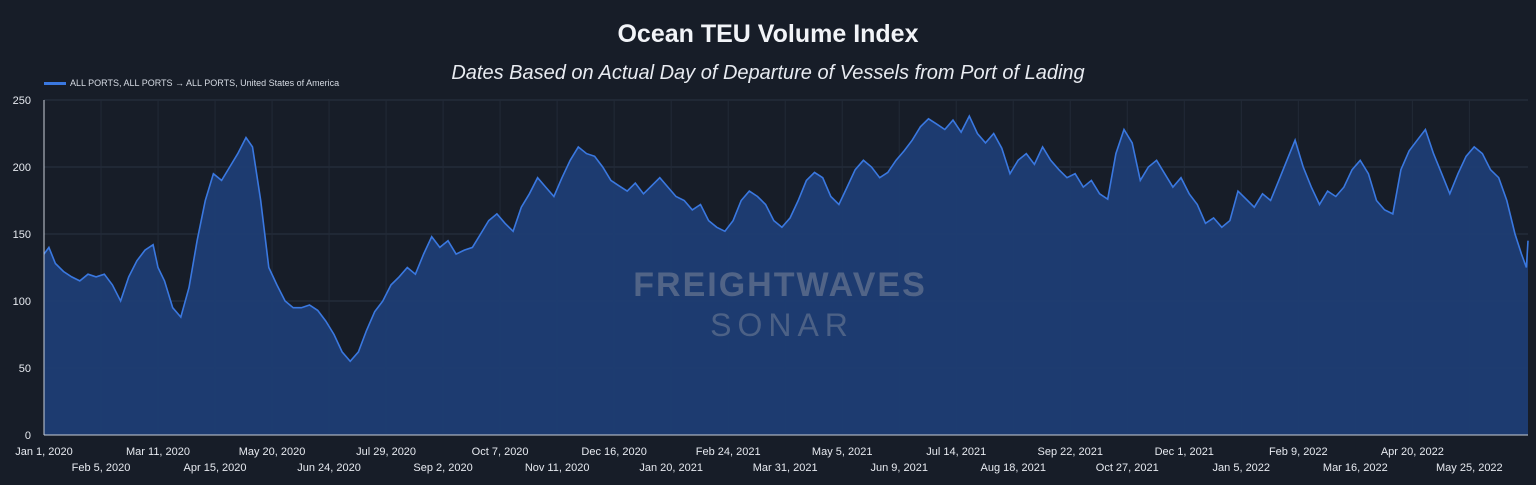 The height and width of the screenshot is (485, 1536). Describe the element at coordinates (1298, 452) in the screenshot. I see `x-tick-label: Feb 9, 2022` at that location.